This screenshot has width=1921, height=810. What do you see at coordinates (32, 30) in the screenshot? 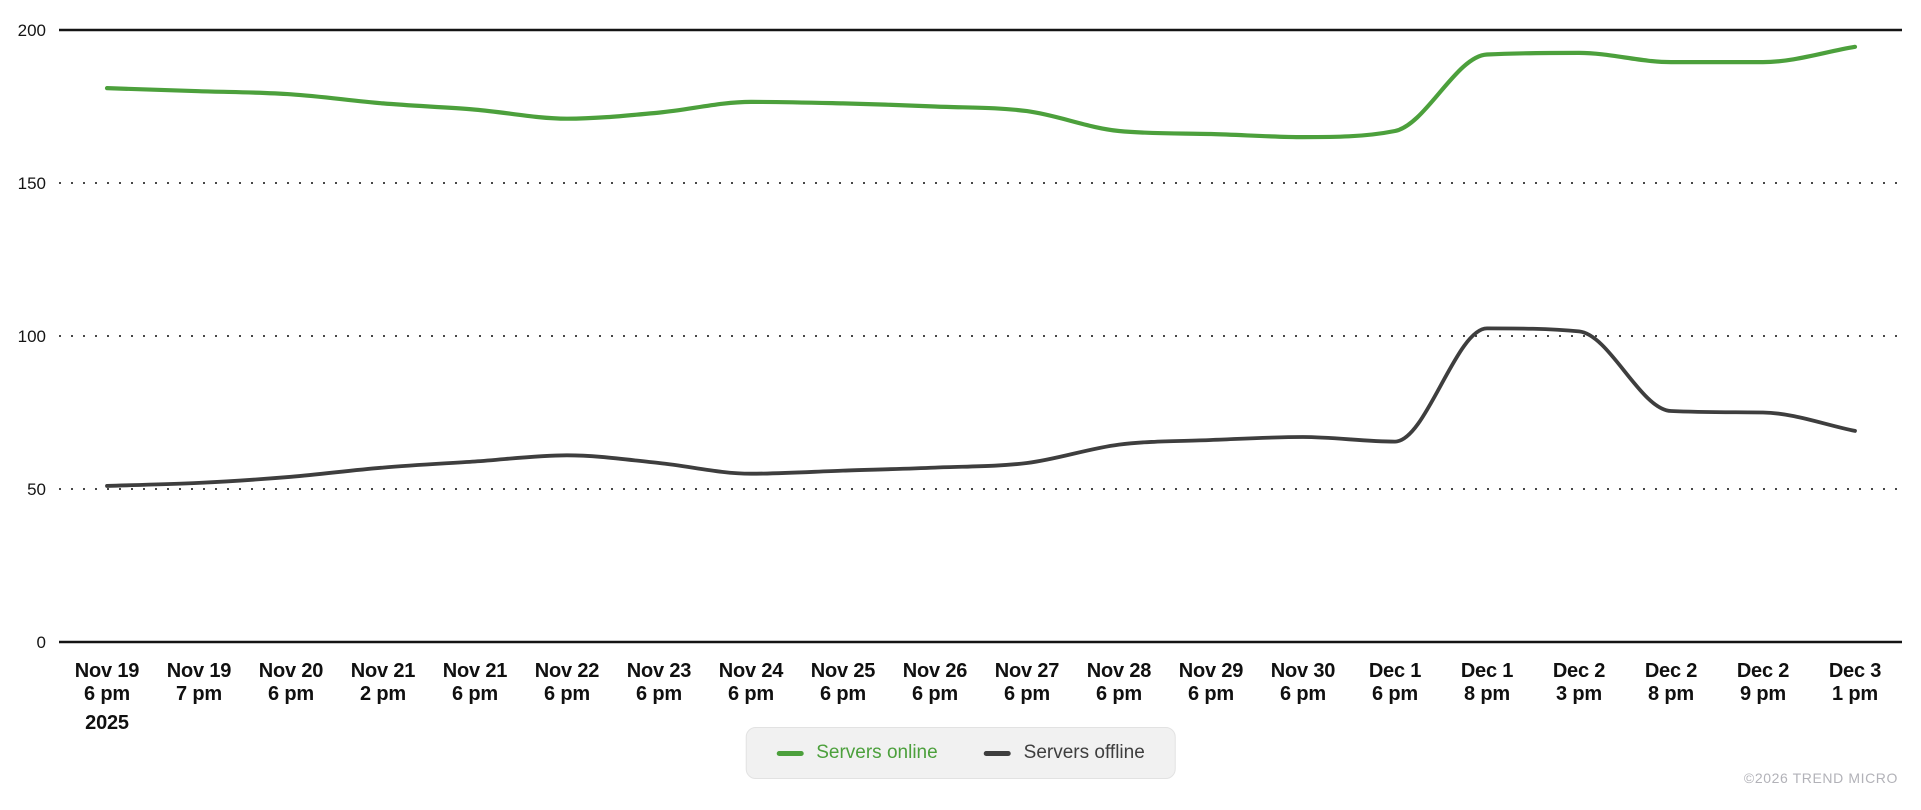
I see `y-tick-label-200: 200` at bounding box center [32, 30].